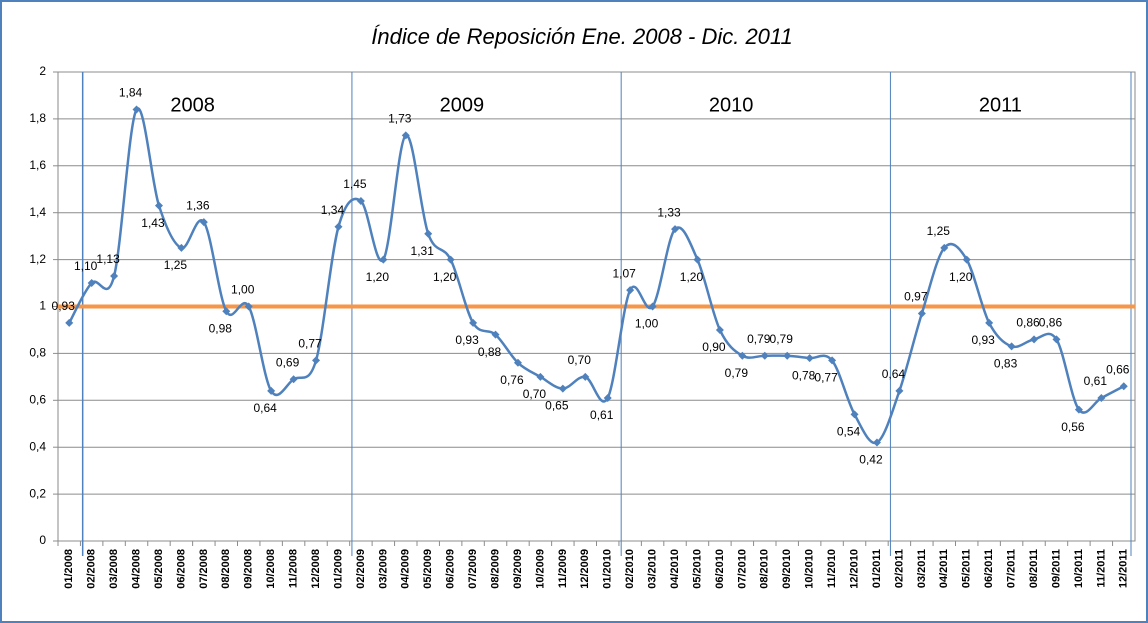 The image size is (1148, 623). I want to click on value-label: 1,00, so click(243, 290).